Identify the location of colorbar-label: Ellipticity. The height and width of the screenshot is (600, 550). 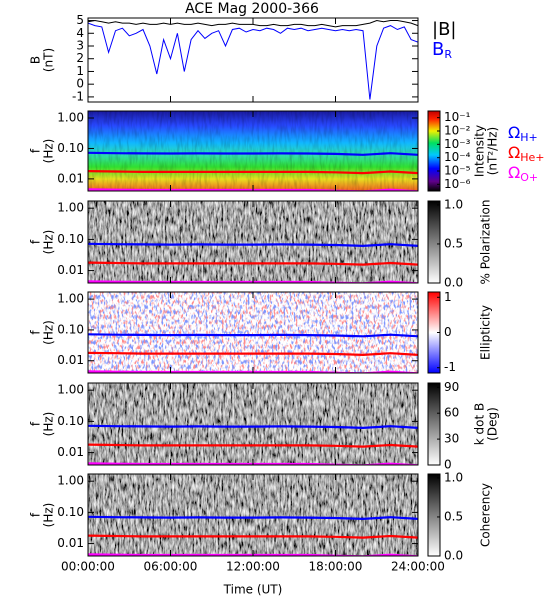
(486, 332).